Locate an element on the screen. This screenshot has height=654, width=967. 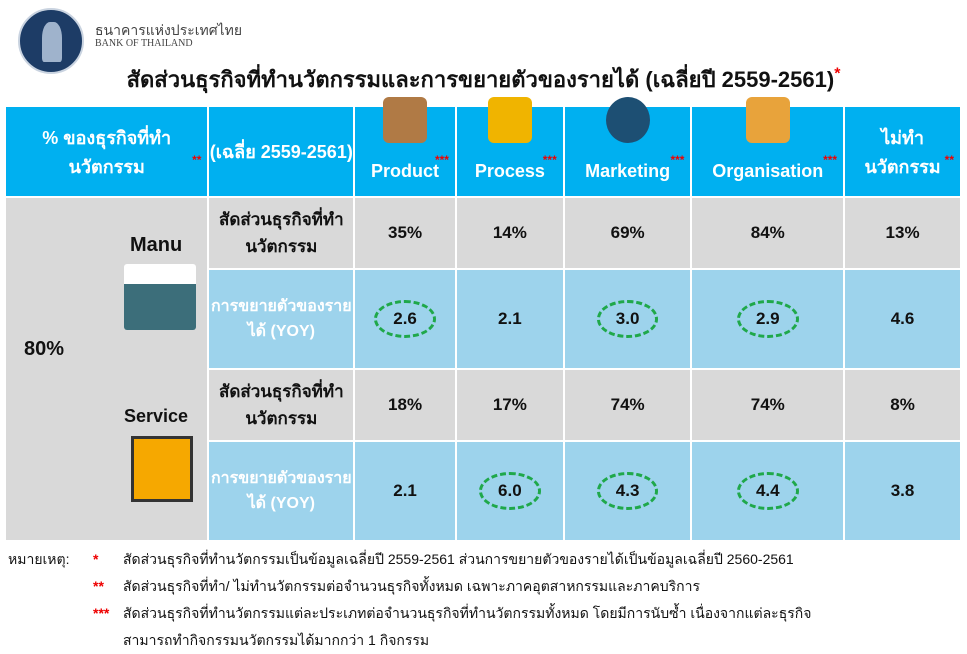
group-name: Manu is located at coordinates (156, 245).